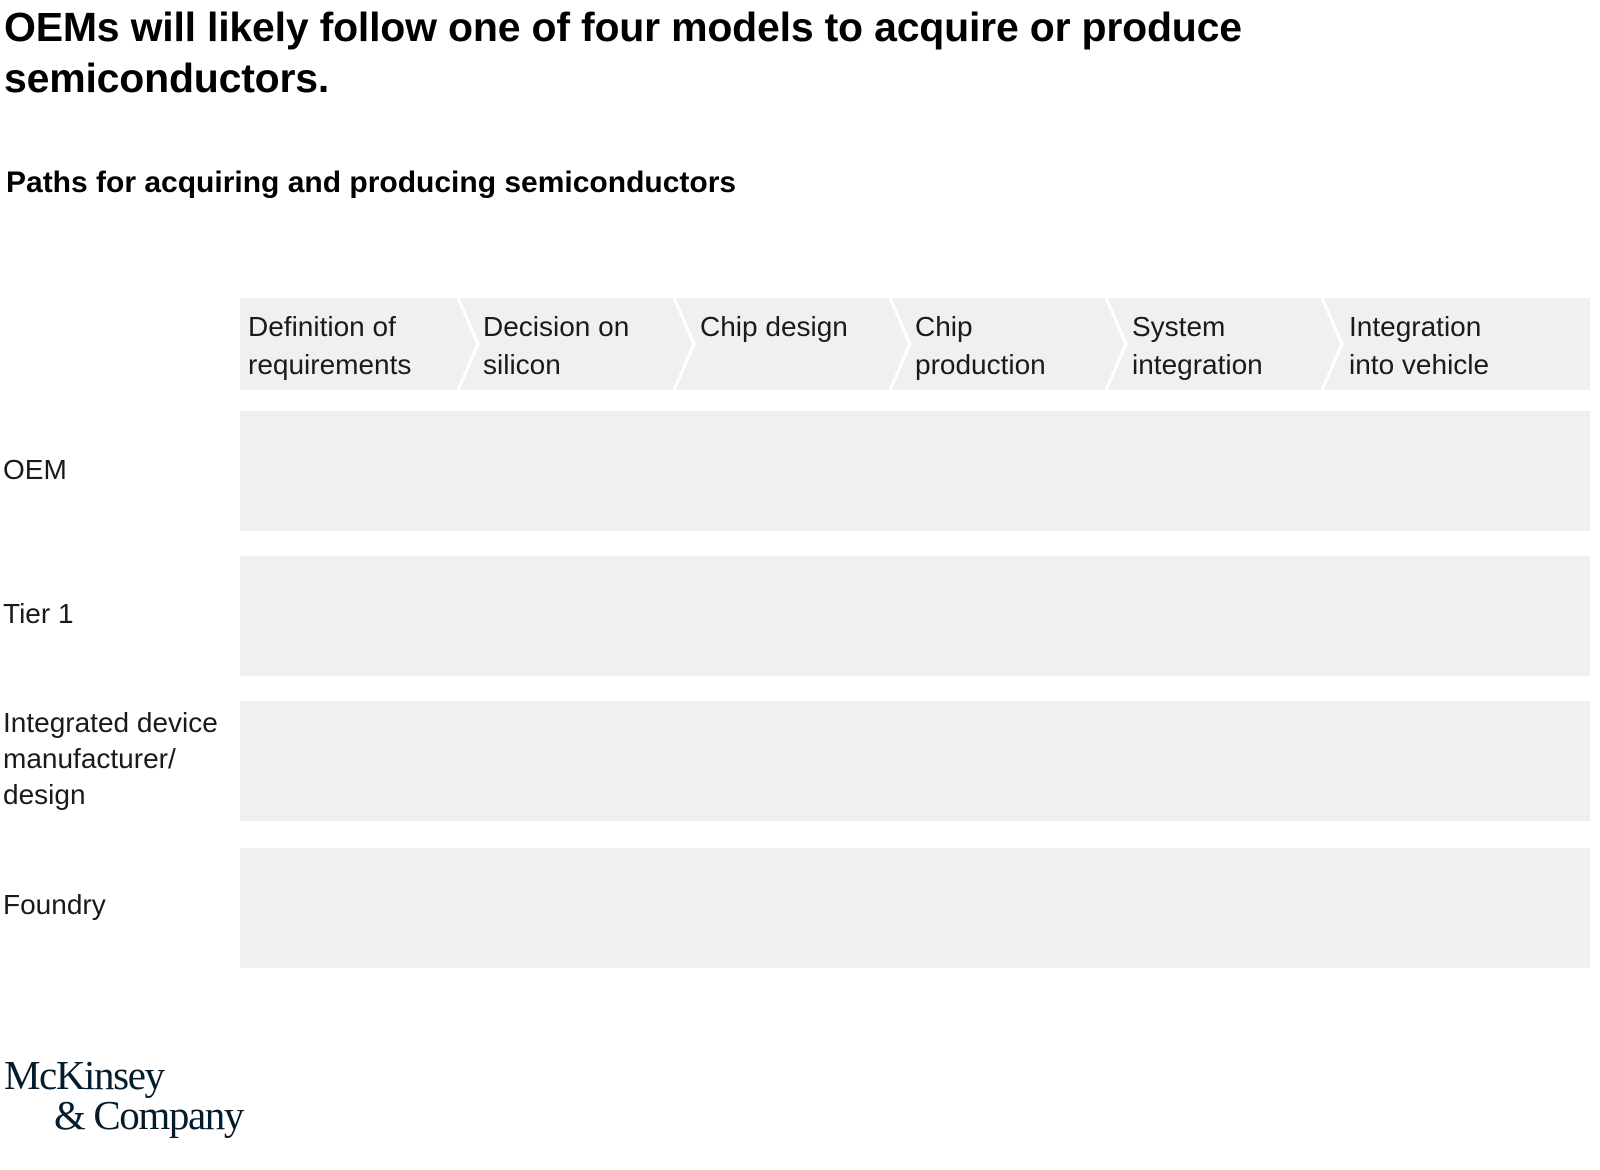 The height and width of the screenshot is (1170, 1600). Describe the element at coordinates (980, 345) in the screenshot. I see `stage-chip-production: Chip production` at that location.